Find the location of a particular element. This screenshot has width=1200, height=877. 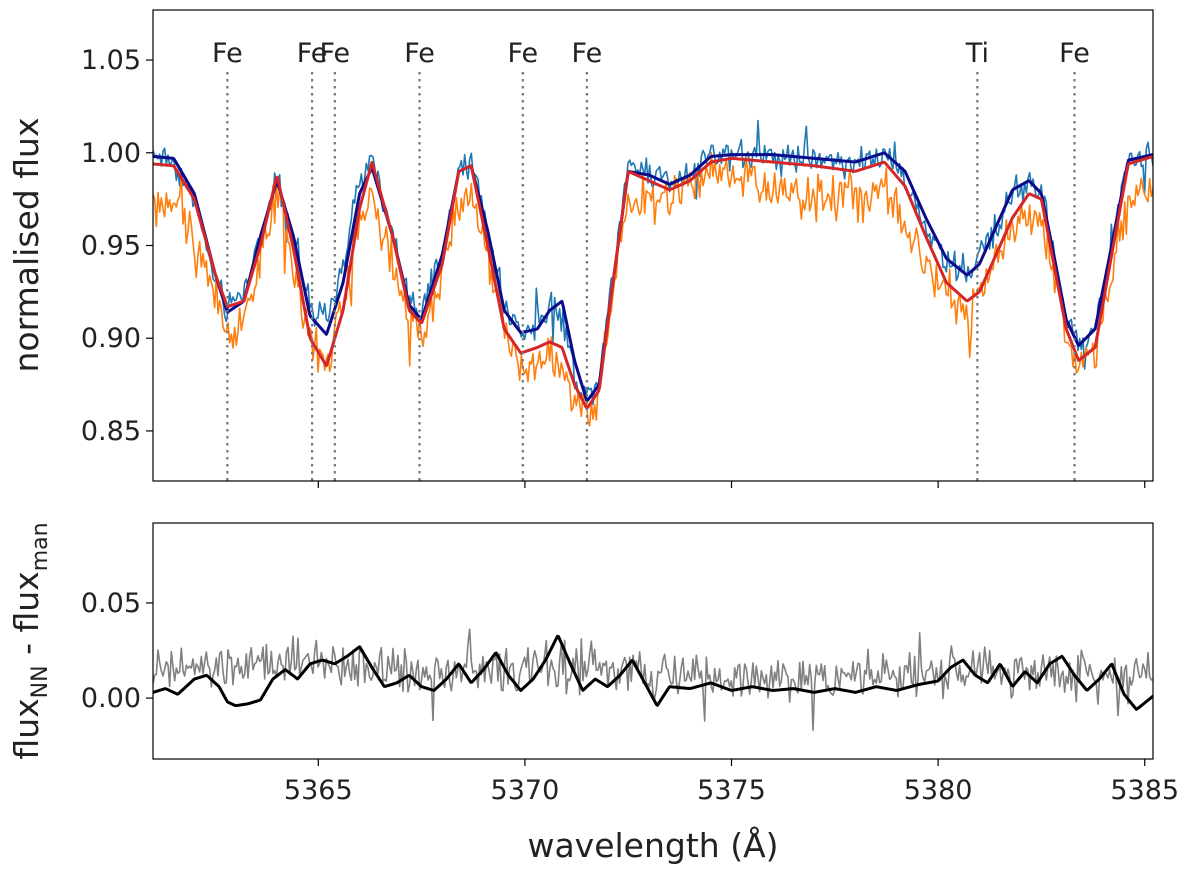

bottom-y-axis-label: fluxNN - fluxman is located at coordinates (30, 640).